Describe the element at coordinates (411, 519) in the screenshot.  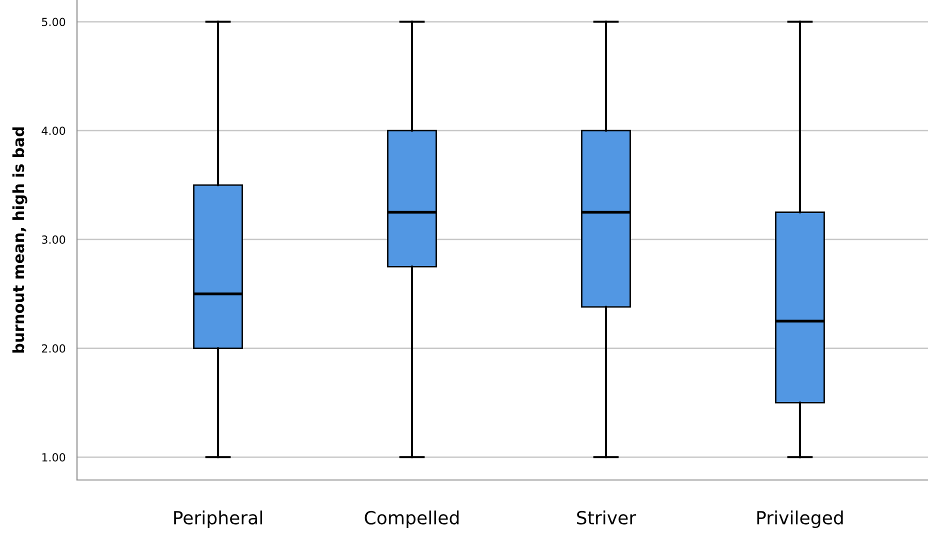
I see `x-tick-label: Compelled` at that location.